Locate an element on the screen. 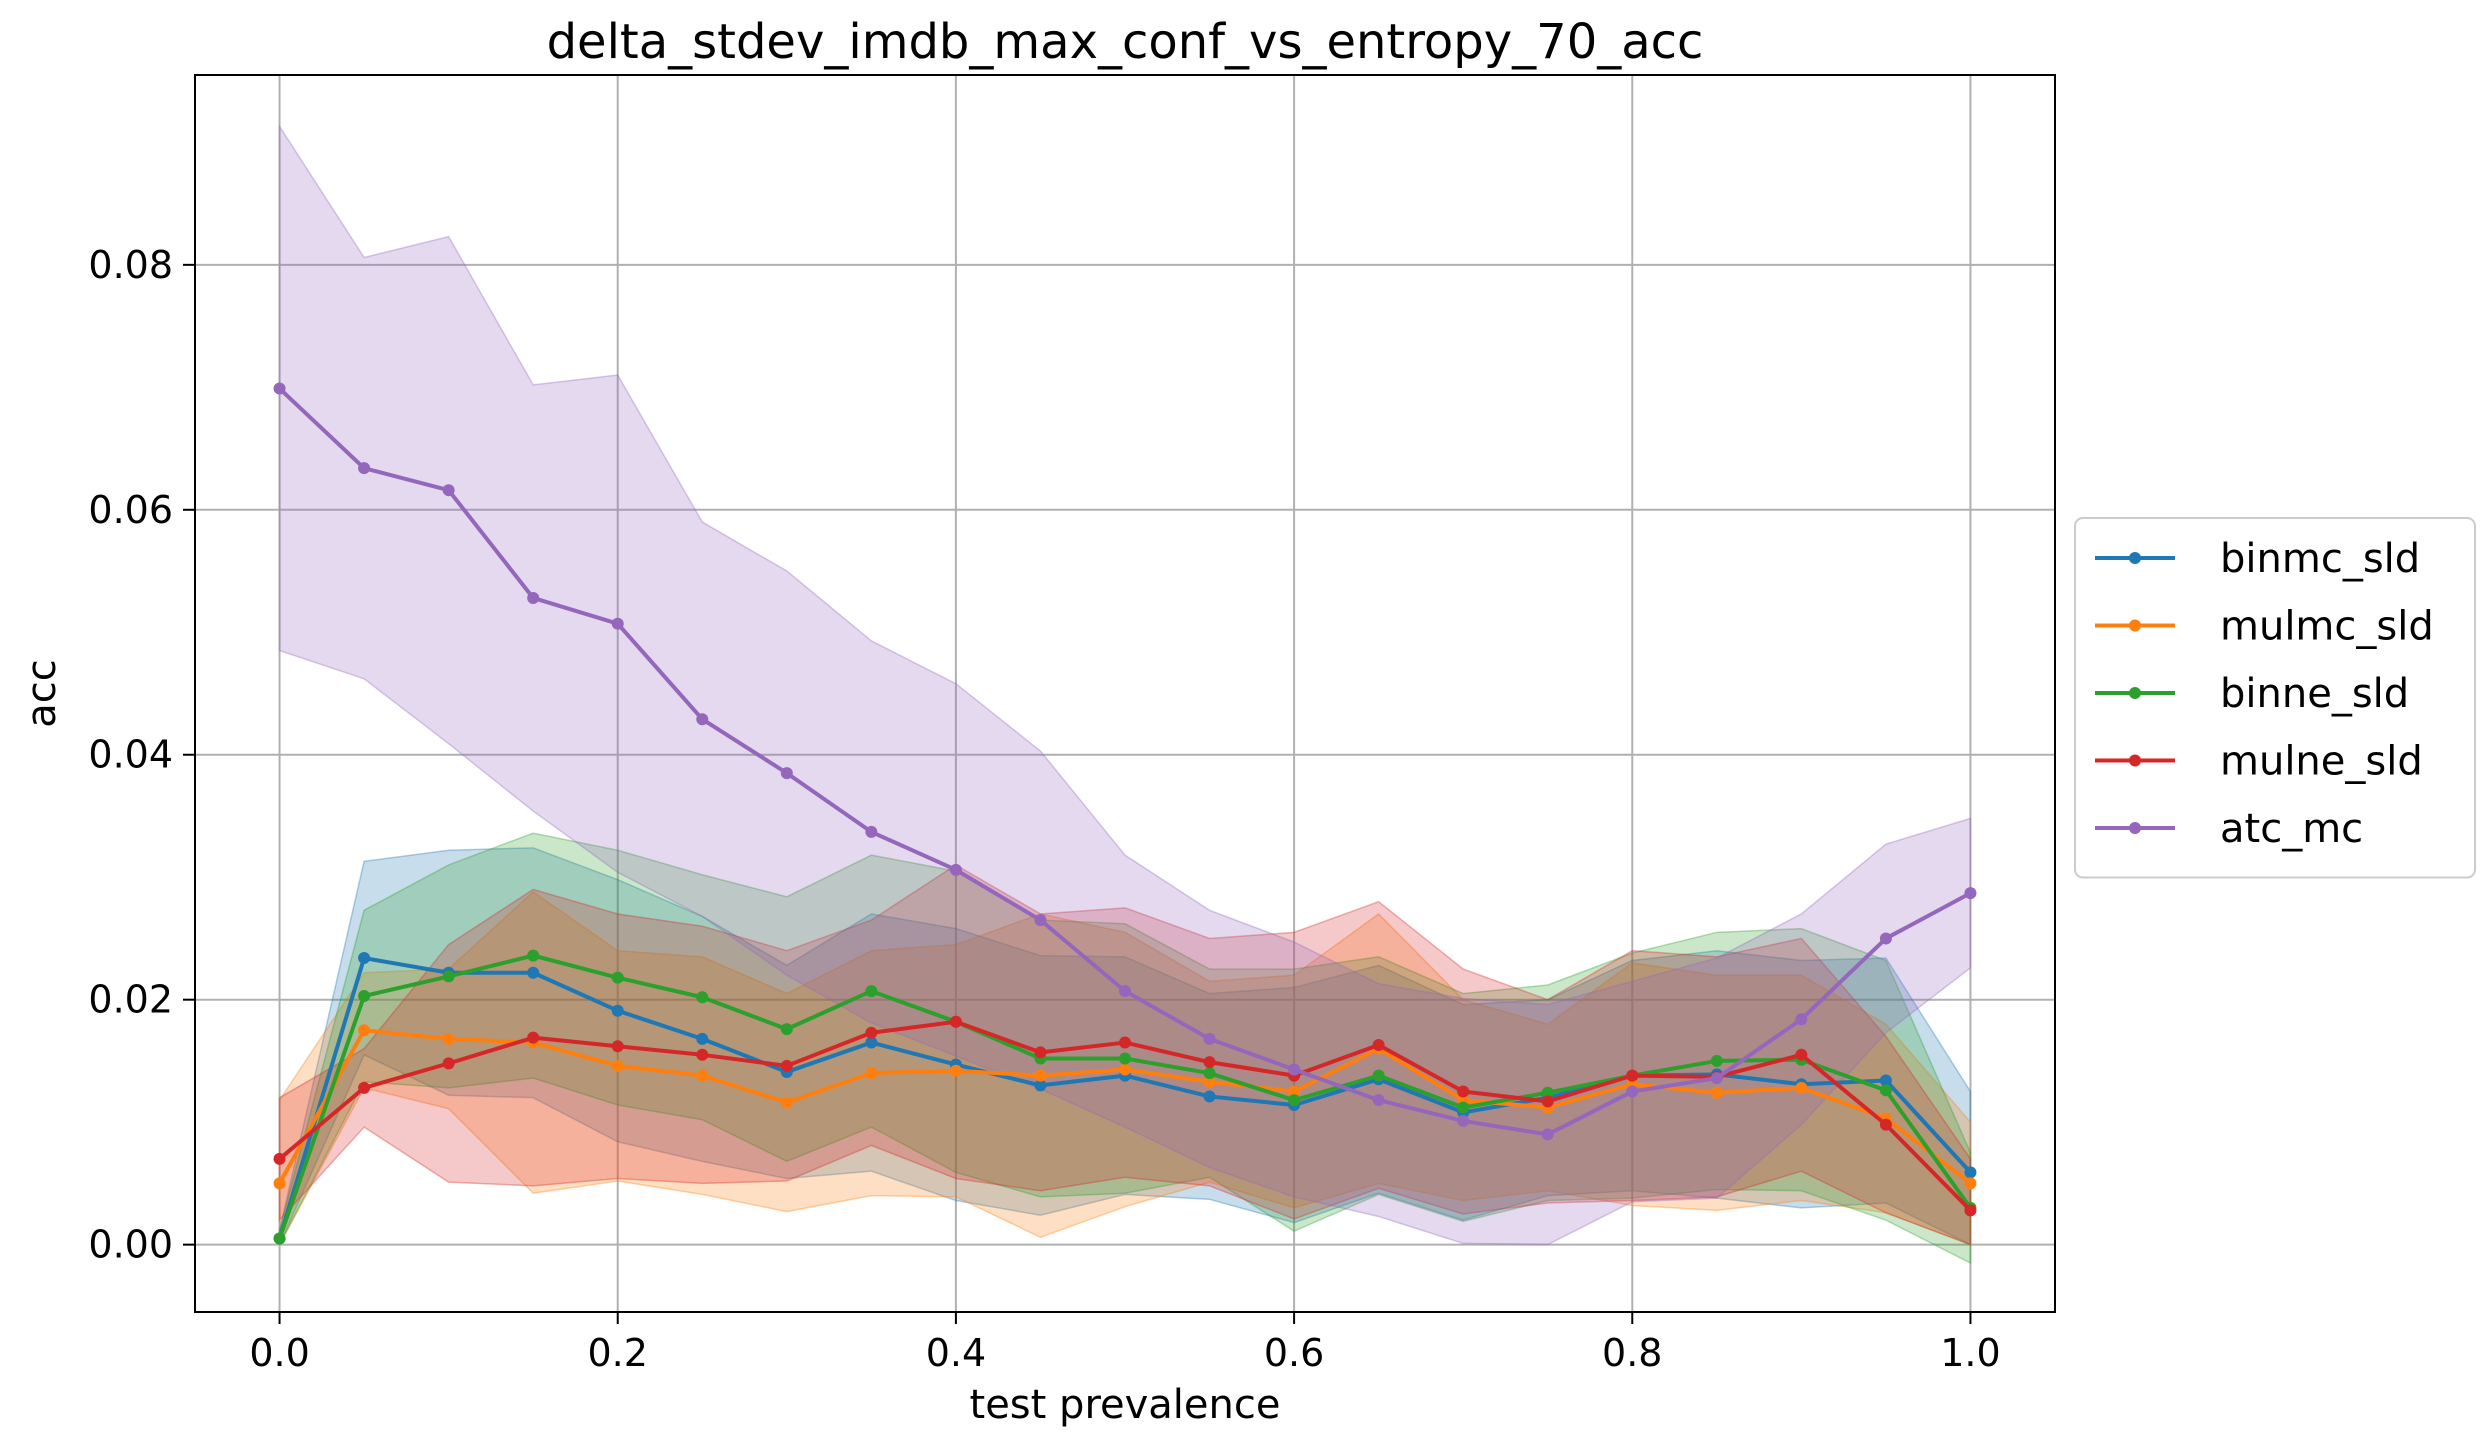  legend-label-atc-mc: atc_mc is located at coordinates (2291, 829).